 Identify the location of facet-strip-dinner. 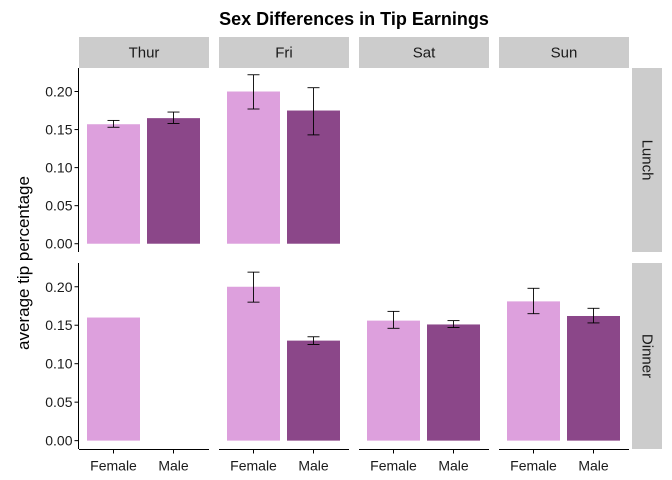
(647, 356).